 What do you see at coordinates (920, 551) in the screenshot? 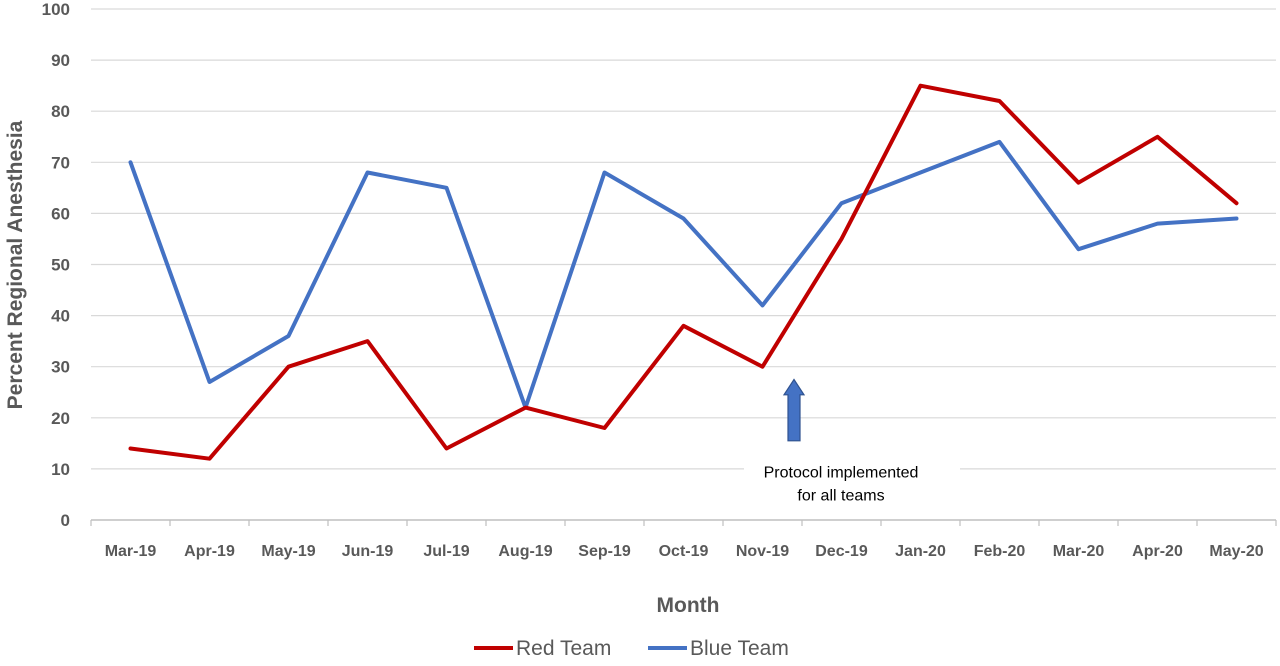
I see `x-tick-label: Jan-20` at bounding box center [920, 551].